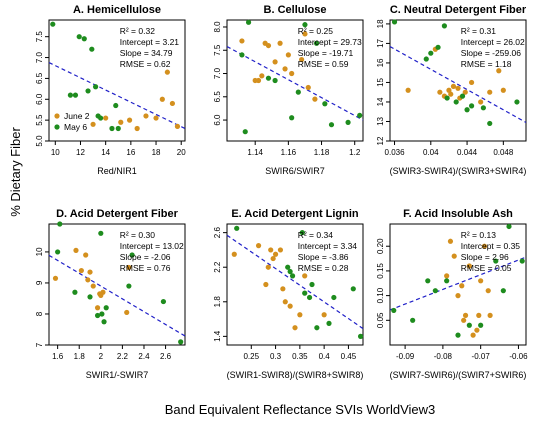 The height and width of the screenshot is (424, 550). What do you see at coordinates (458, 214) in the screenshot?
I see `panel-title: F. Acid Insoluble Ash` at bounding box center [458, 214].